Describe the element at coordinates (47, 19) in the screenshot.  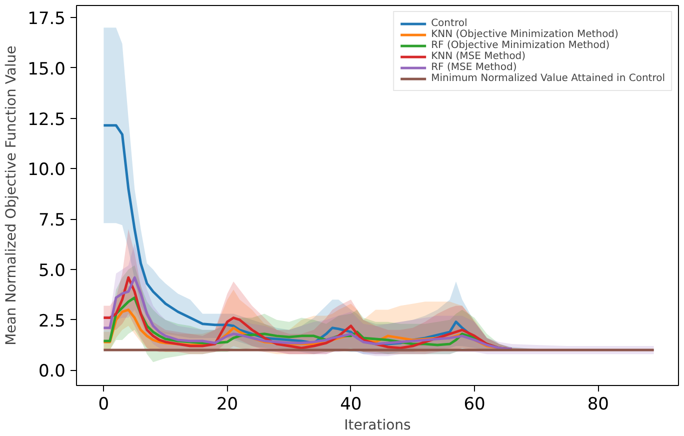
I see `y-tick-label: 17.5` at that location.